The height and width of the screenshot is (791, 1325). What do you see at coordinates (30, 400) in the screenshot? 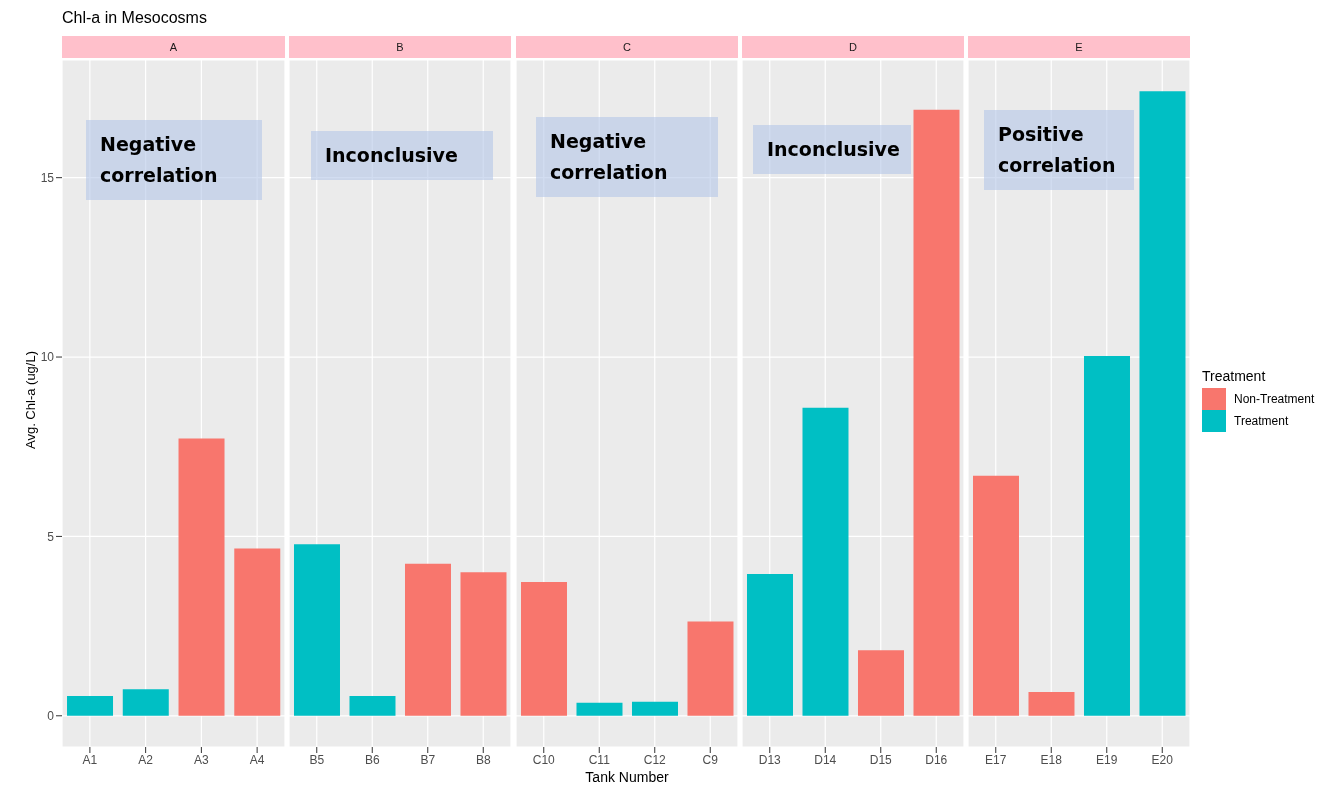
I see `y-axis-title: Avg. Chl-a (ug/L)` at bounding box center [30, 400].